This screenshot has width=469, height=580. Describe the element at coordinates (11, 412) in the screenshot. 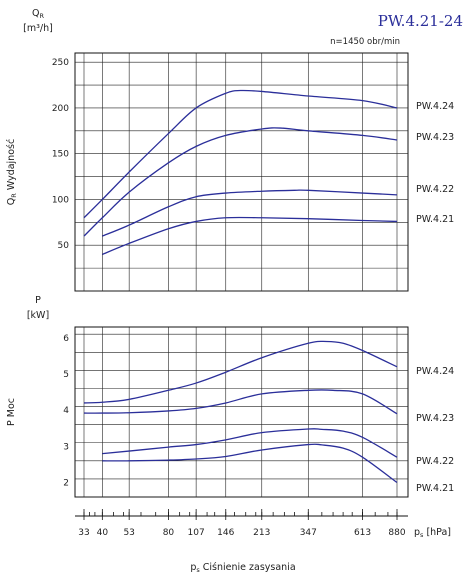

I see `y-axis-label: P Moc` at that location.